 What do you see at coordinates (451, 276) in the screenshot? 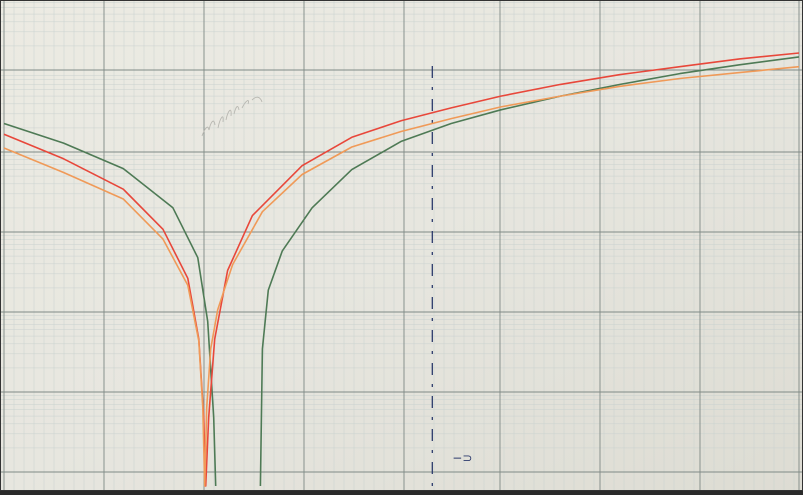
I see `marker-layer: −⊃` at bounding box center [451, 276].